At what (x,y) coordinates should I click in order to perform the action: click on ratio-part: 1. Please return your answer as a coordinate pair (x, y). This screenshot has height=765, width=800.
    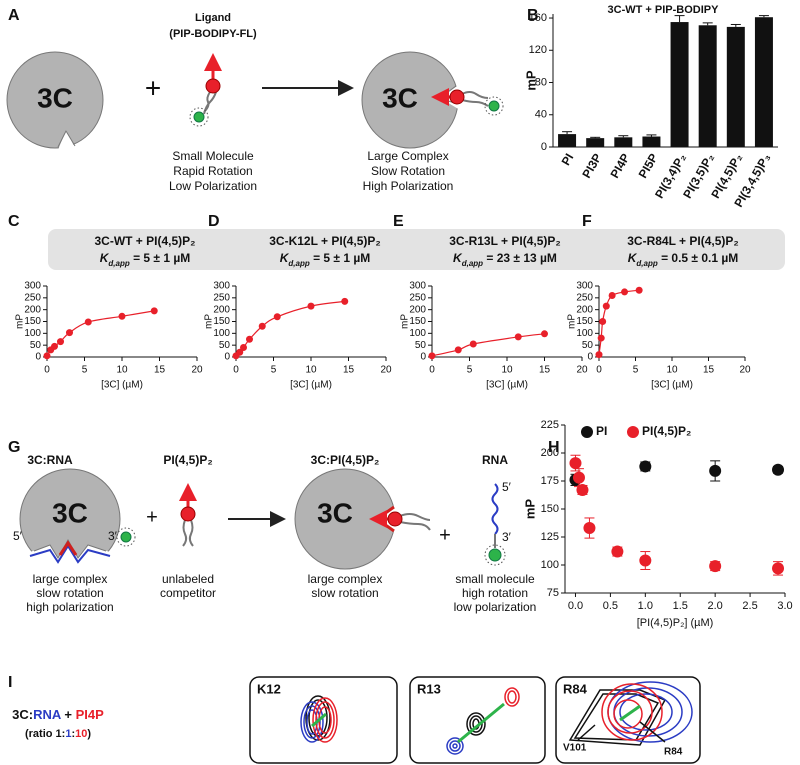
    Looking at the image, I should click on (68, 734).